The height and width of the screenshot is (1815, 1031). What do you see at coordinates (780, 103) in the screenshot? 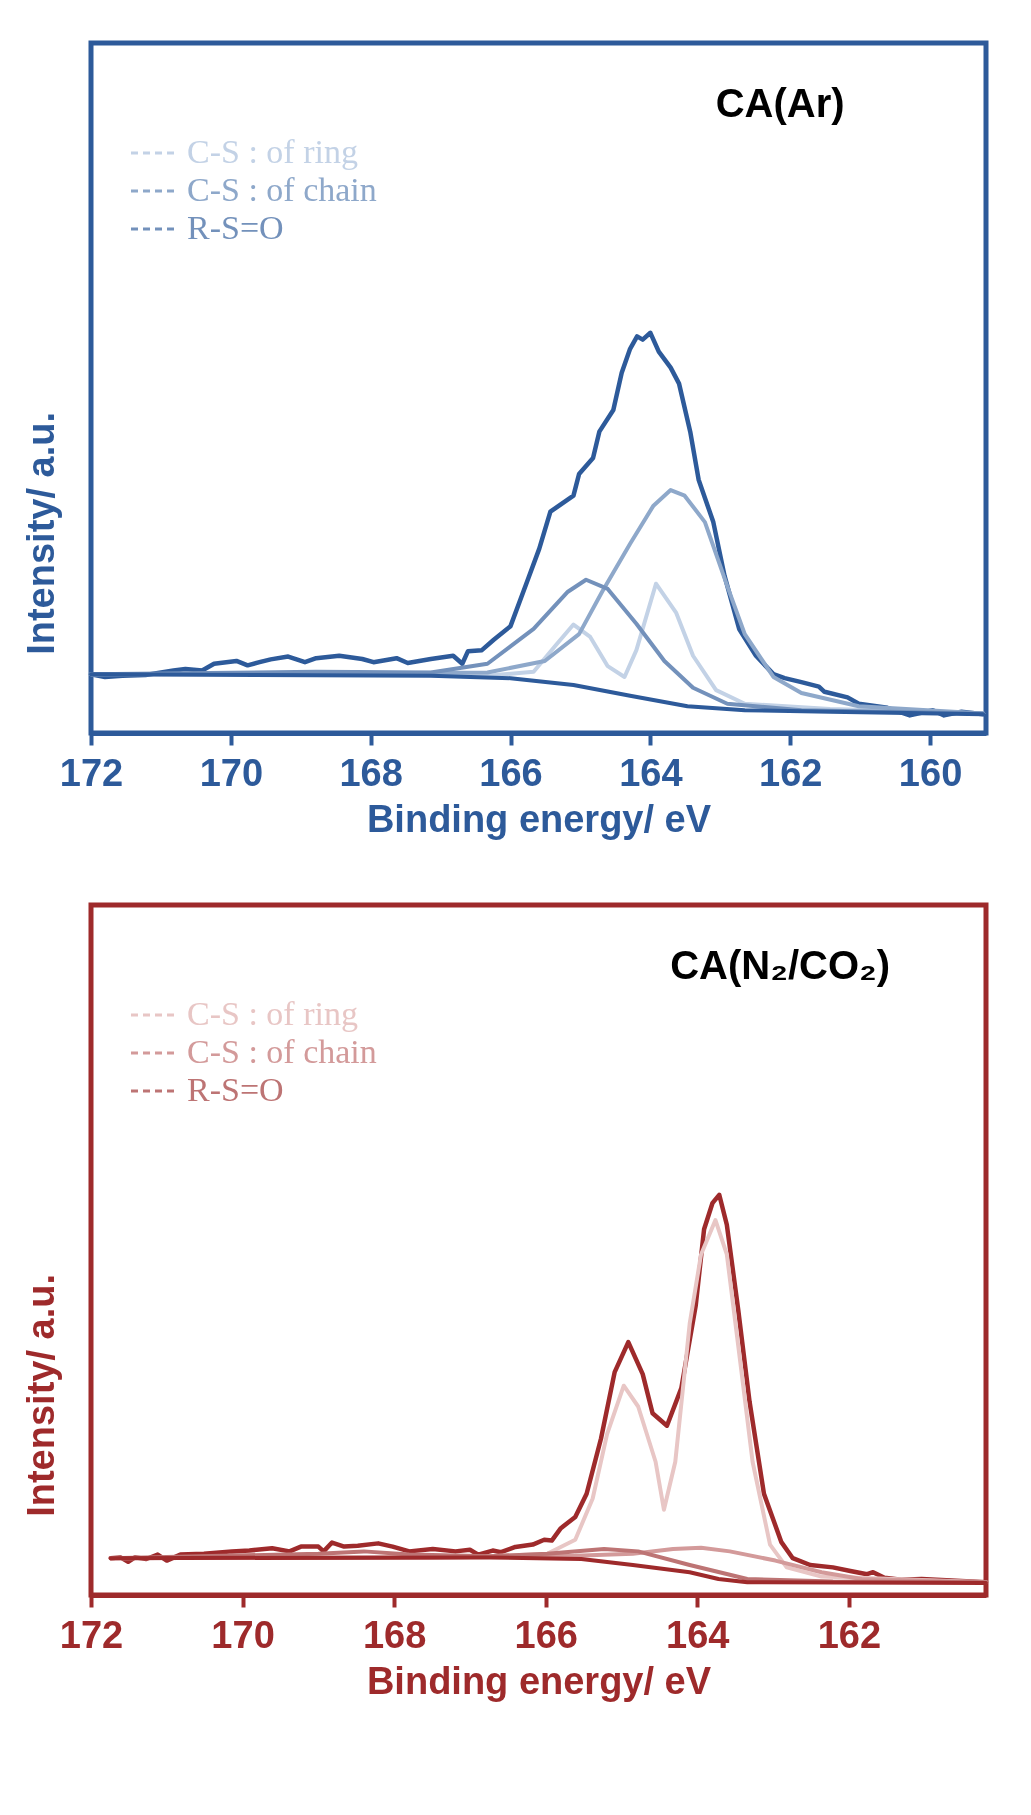
I see `chart-title: CA(Ar)` at bounding box center [780, 103].